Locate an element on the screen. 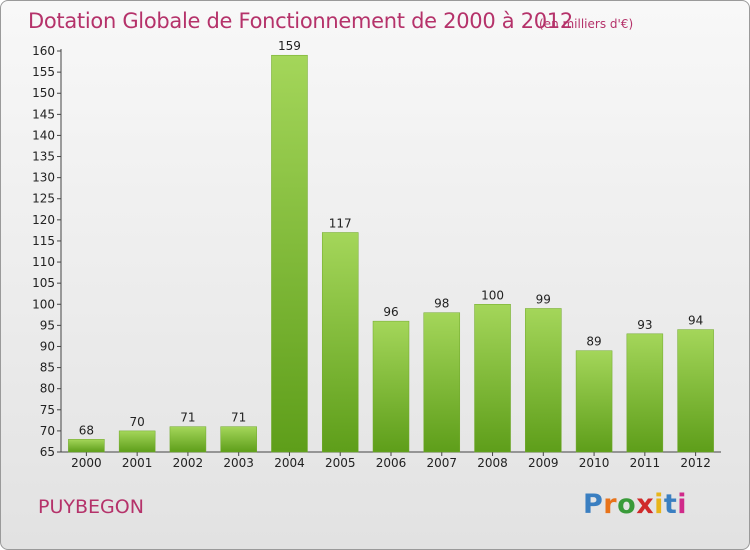 This screenshot has height=550, width=750. y-tick-label: 65 is located at coordinates (47, 452).